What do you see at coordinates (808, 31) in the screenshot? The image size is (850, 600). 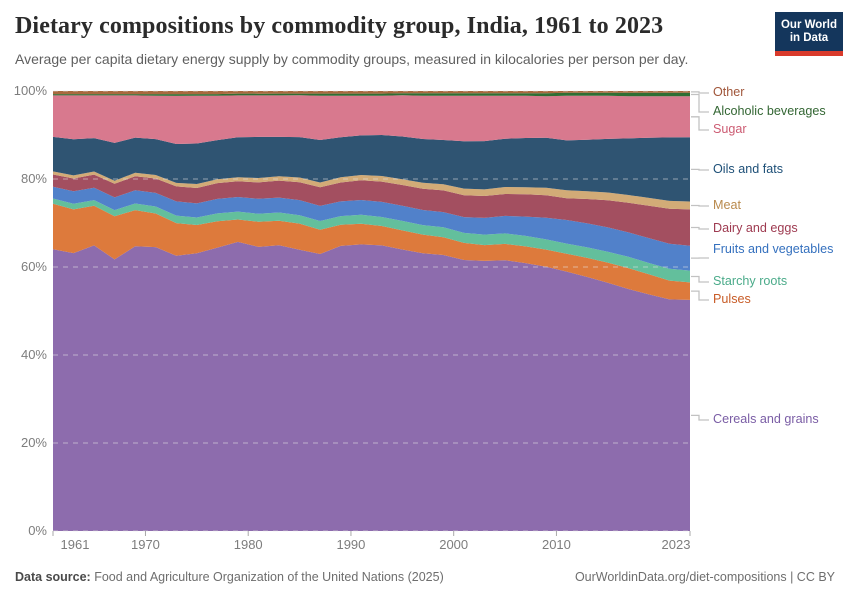 I see `owid-logo-text: Our World in Data` at bounding box center [808, 31].